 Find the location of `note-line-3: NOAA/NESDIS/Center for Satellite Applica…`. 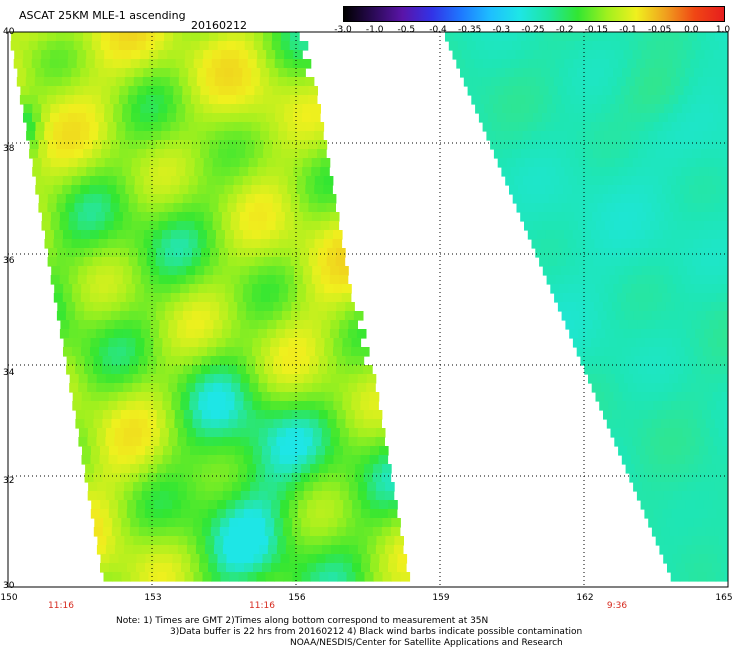

note-line-3: NOAA/NESDIS/Center for Satellite Applica… is located at coordinates (426, 643).